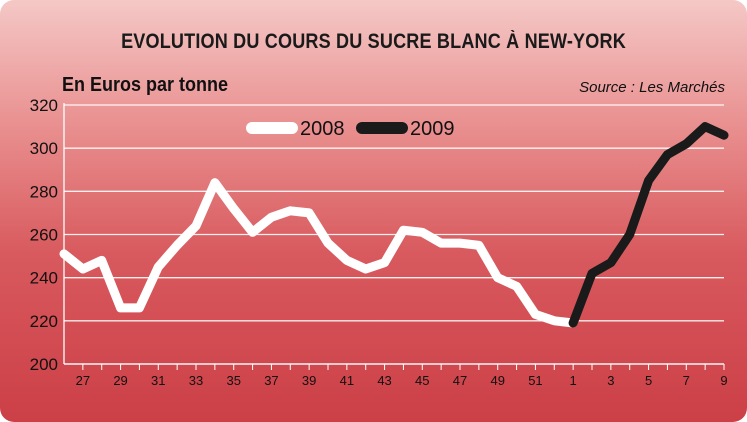 The height and width of the screenshot is (422, 747). Describe the element at coordinates (422, 380) in the screenshot. I see `x-tick-label: 45` at that location.